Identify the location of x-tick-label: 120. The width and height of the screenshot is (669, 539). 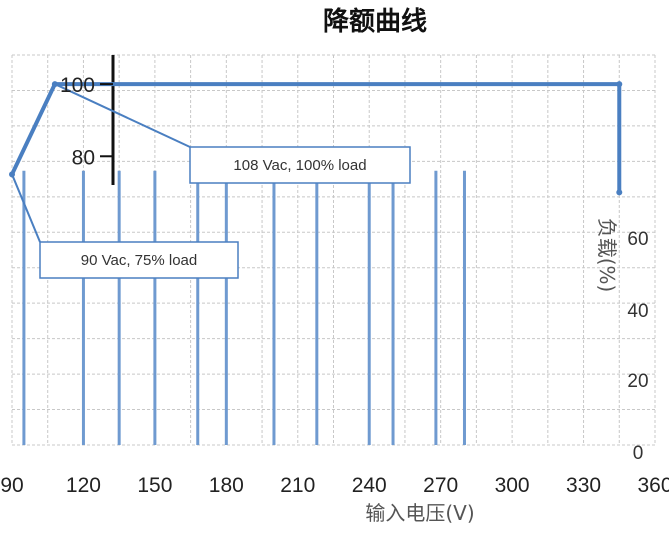
(83, 485).